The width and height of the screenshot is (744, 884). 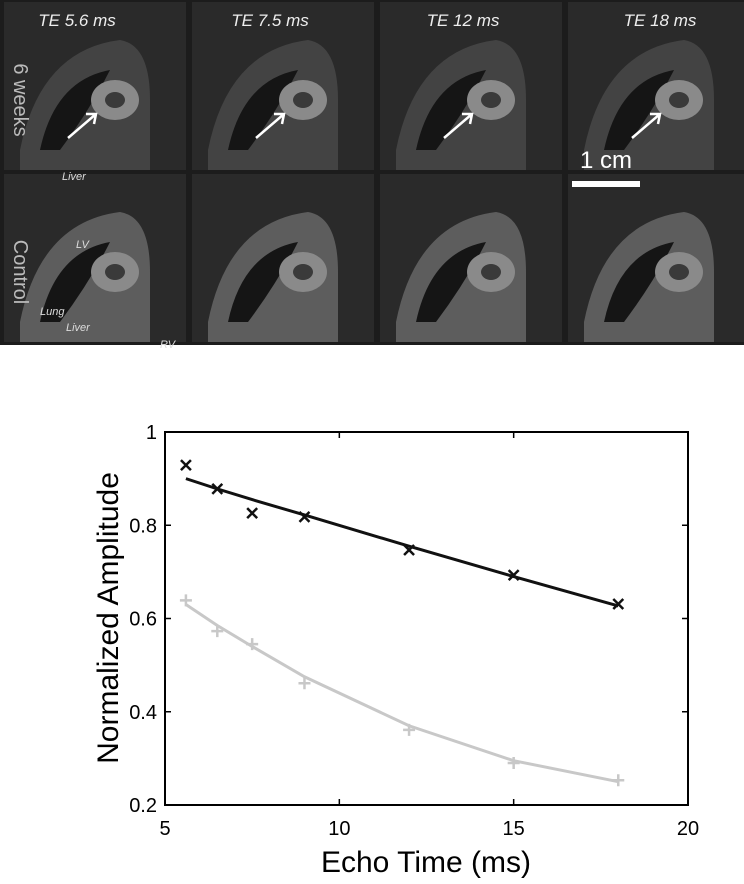 I want to click on row-label: Control, so click(x=20, y=272).